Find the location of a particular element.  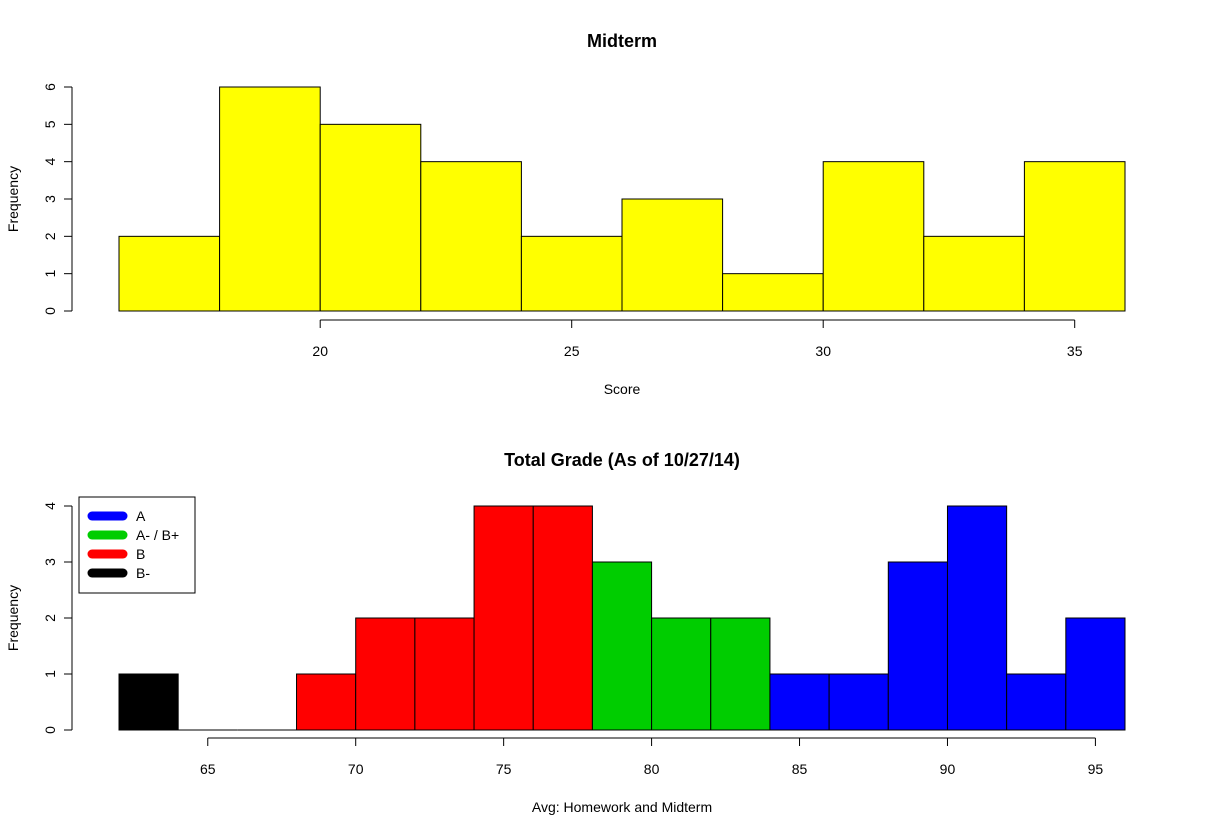

x-tick-label: 20 is located at coordinates (320, 351).